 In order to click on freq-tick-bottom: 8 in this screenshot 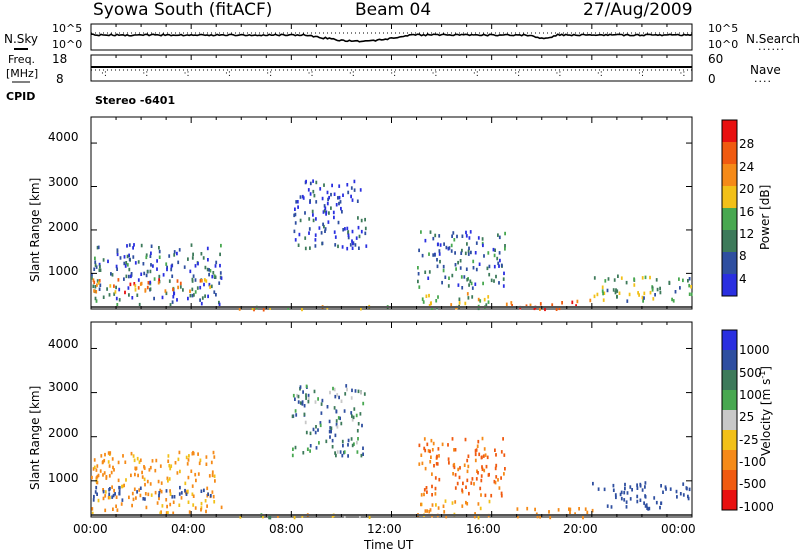, I will do `click(60, 79)`.